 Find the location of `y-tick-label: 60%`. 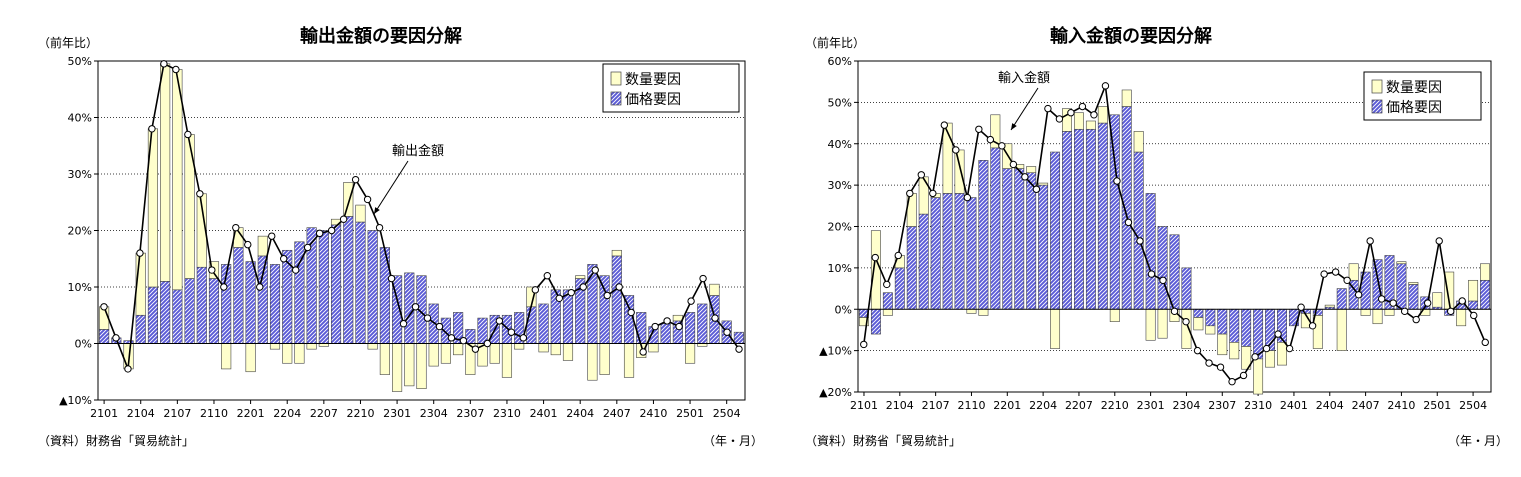

y-tick-label: 60% is located at coordinates (840, 61).